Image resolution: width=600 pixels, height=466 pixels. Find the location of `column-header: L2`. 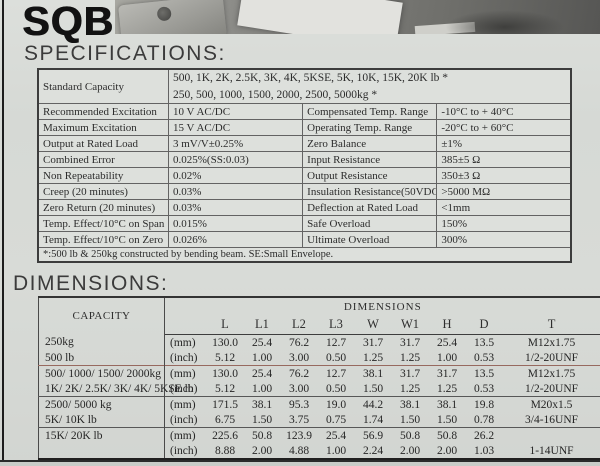

column-header: L2 is located at coordinates (299, 325).